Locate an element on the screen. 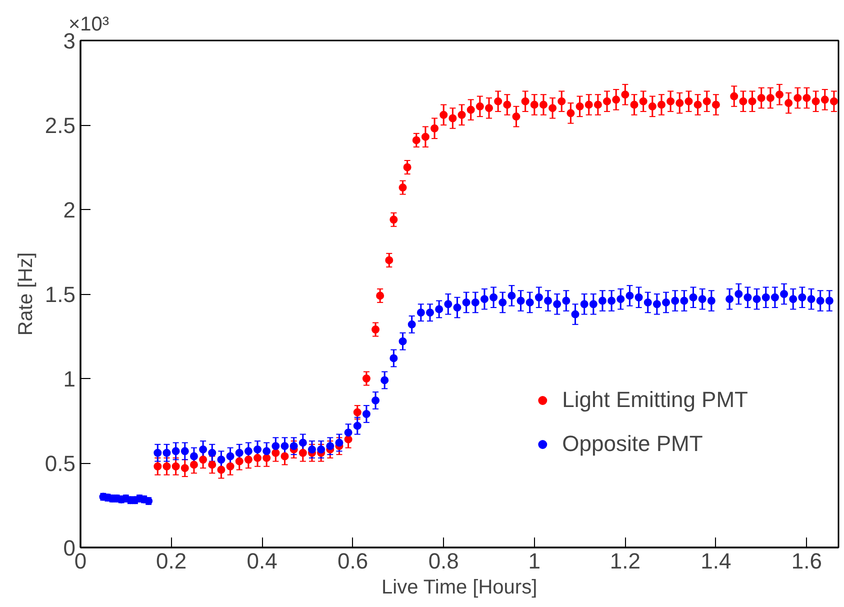  x-axis-title: Live Time [Hours] is located at coordinates (460, 587).